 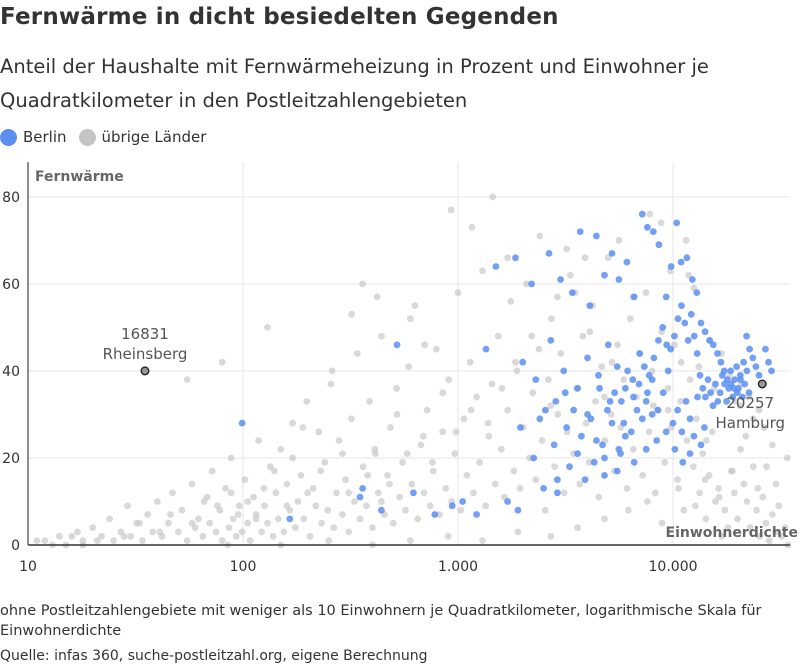 What do you see at coordinates (145, 371) in the screenshot?
I see `annotated-point` at bounding box center [145, 371].